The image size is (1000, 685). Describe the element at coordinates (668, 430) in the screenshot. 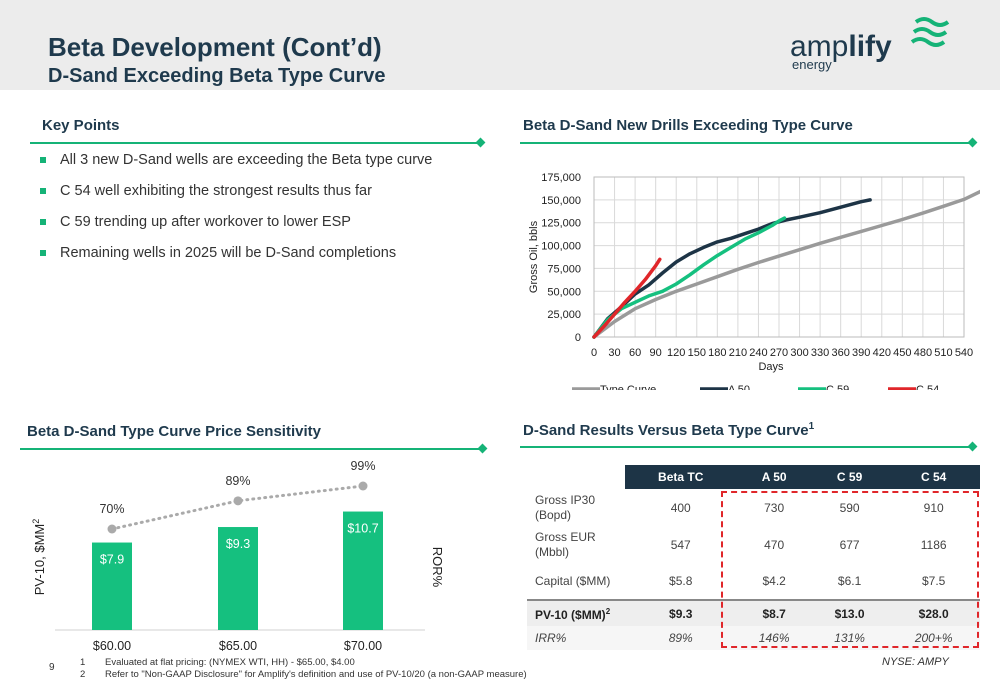

I see `table-title: D-Sand Results Versus Beta Type Curve1` at that location.